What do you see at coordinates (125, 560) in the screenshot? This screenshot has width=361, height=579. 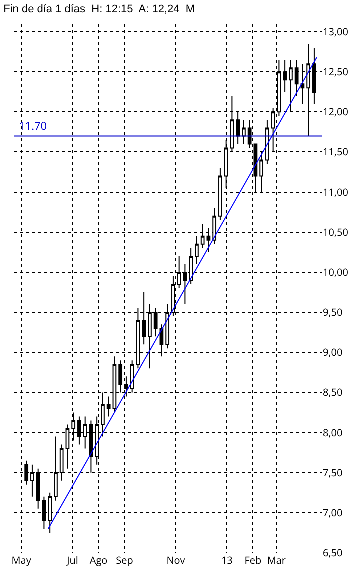 I see `x-tick-label: Sep` at bounding box center [125, 560].